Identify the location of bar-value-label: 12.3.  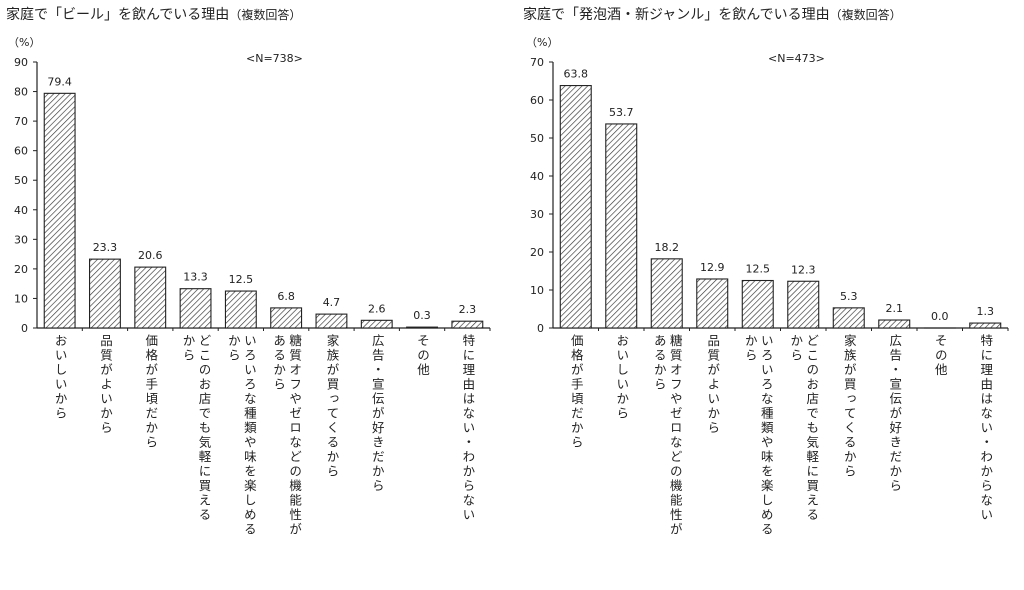
(803, 269).